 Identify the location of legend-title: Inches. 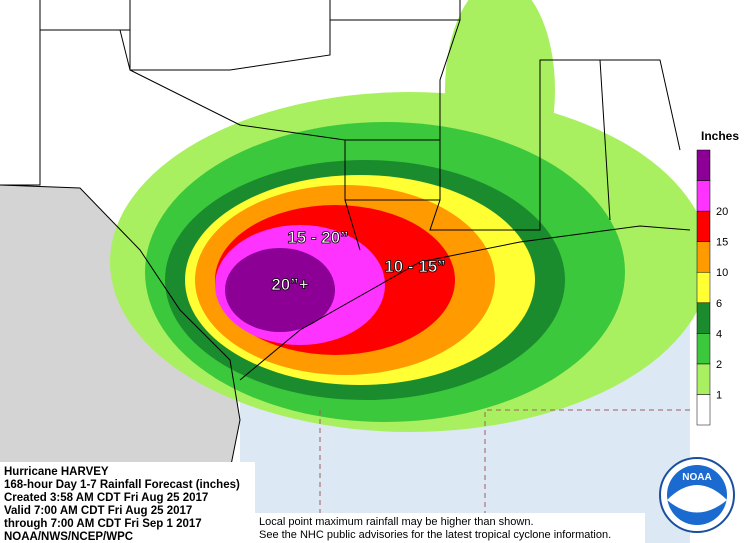
(720, 136).